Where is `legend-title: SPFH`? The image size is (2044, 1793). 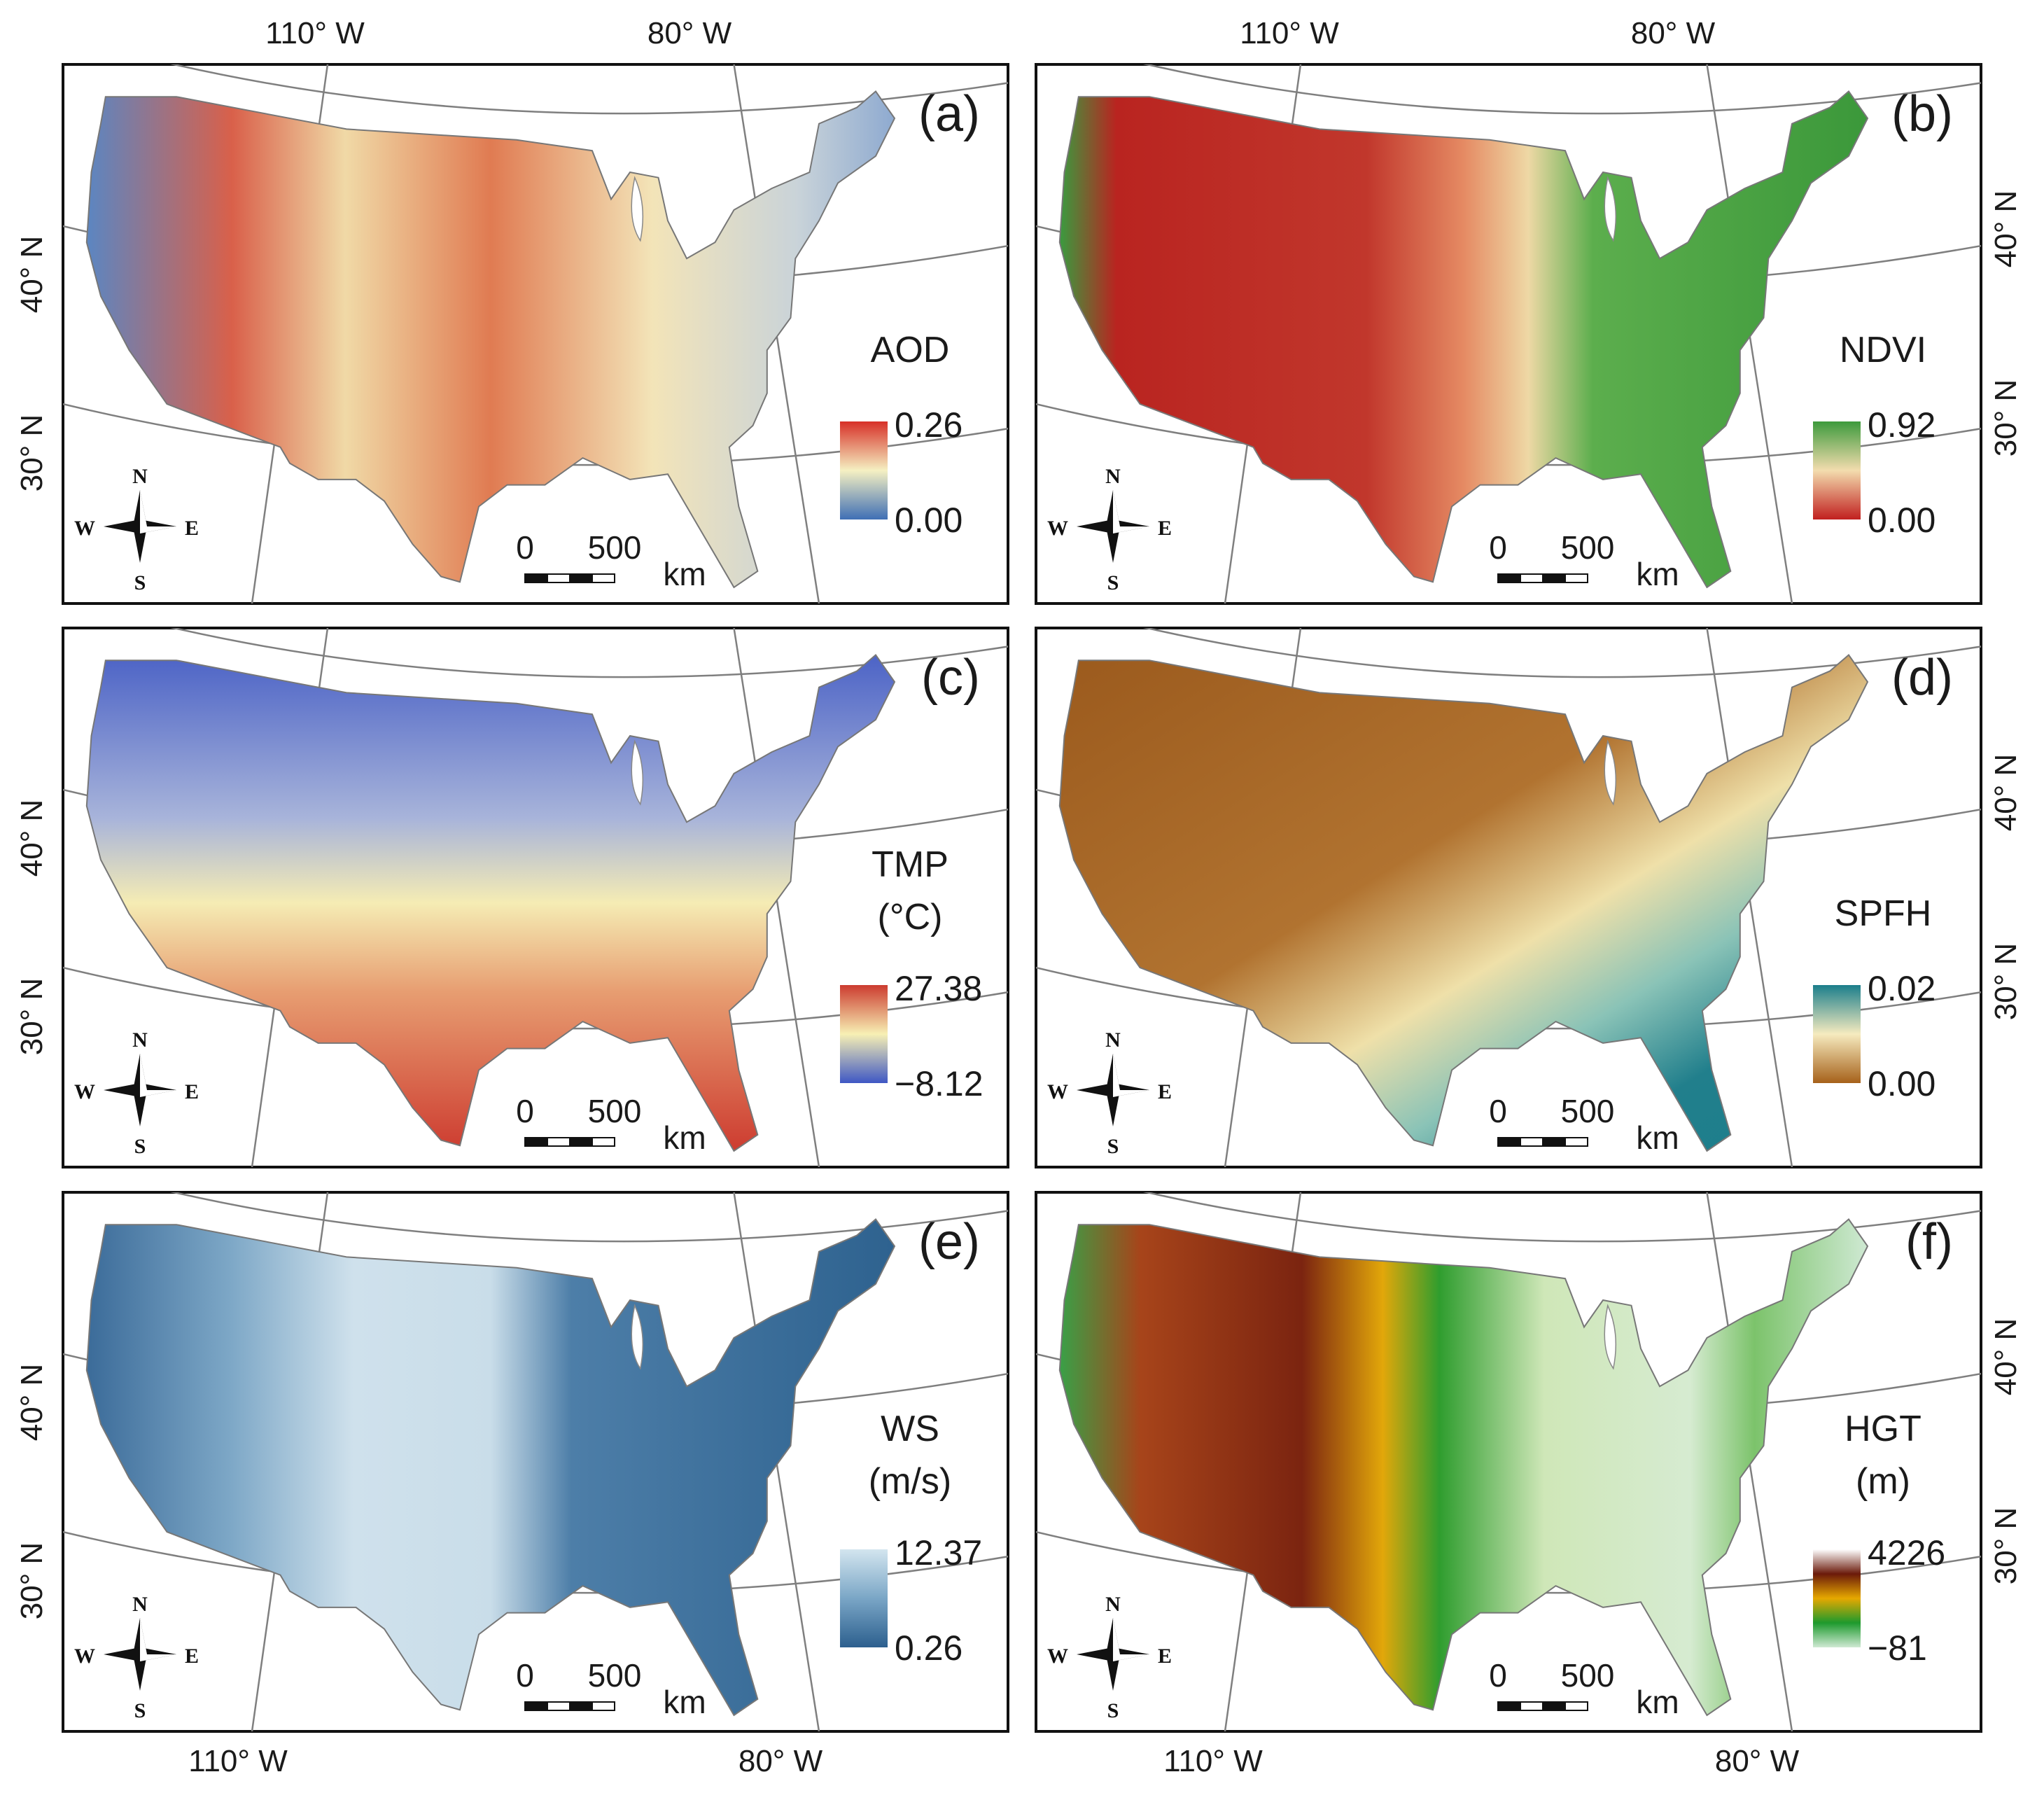
legend-title: SPFH is located at coordinates (1883, 913).